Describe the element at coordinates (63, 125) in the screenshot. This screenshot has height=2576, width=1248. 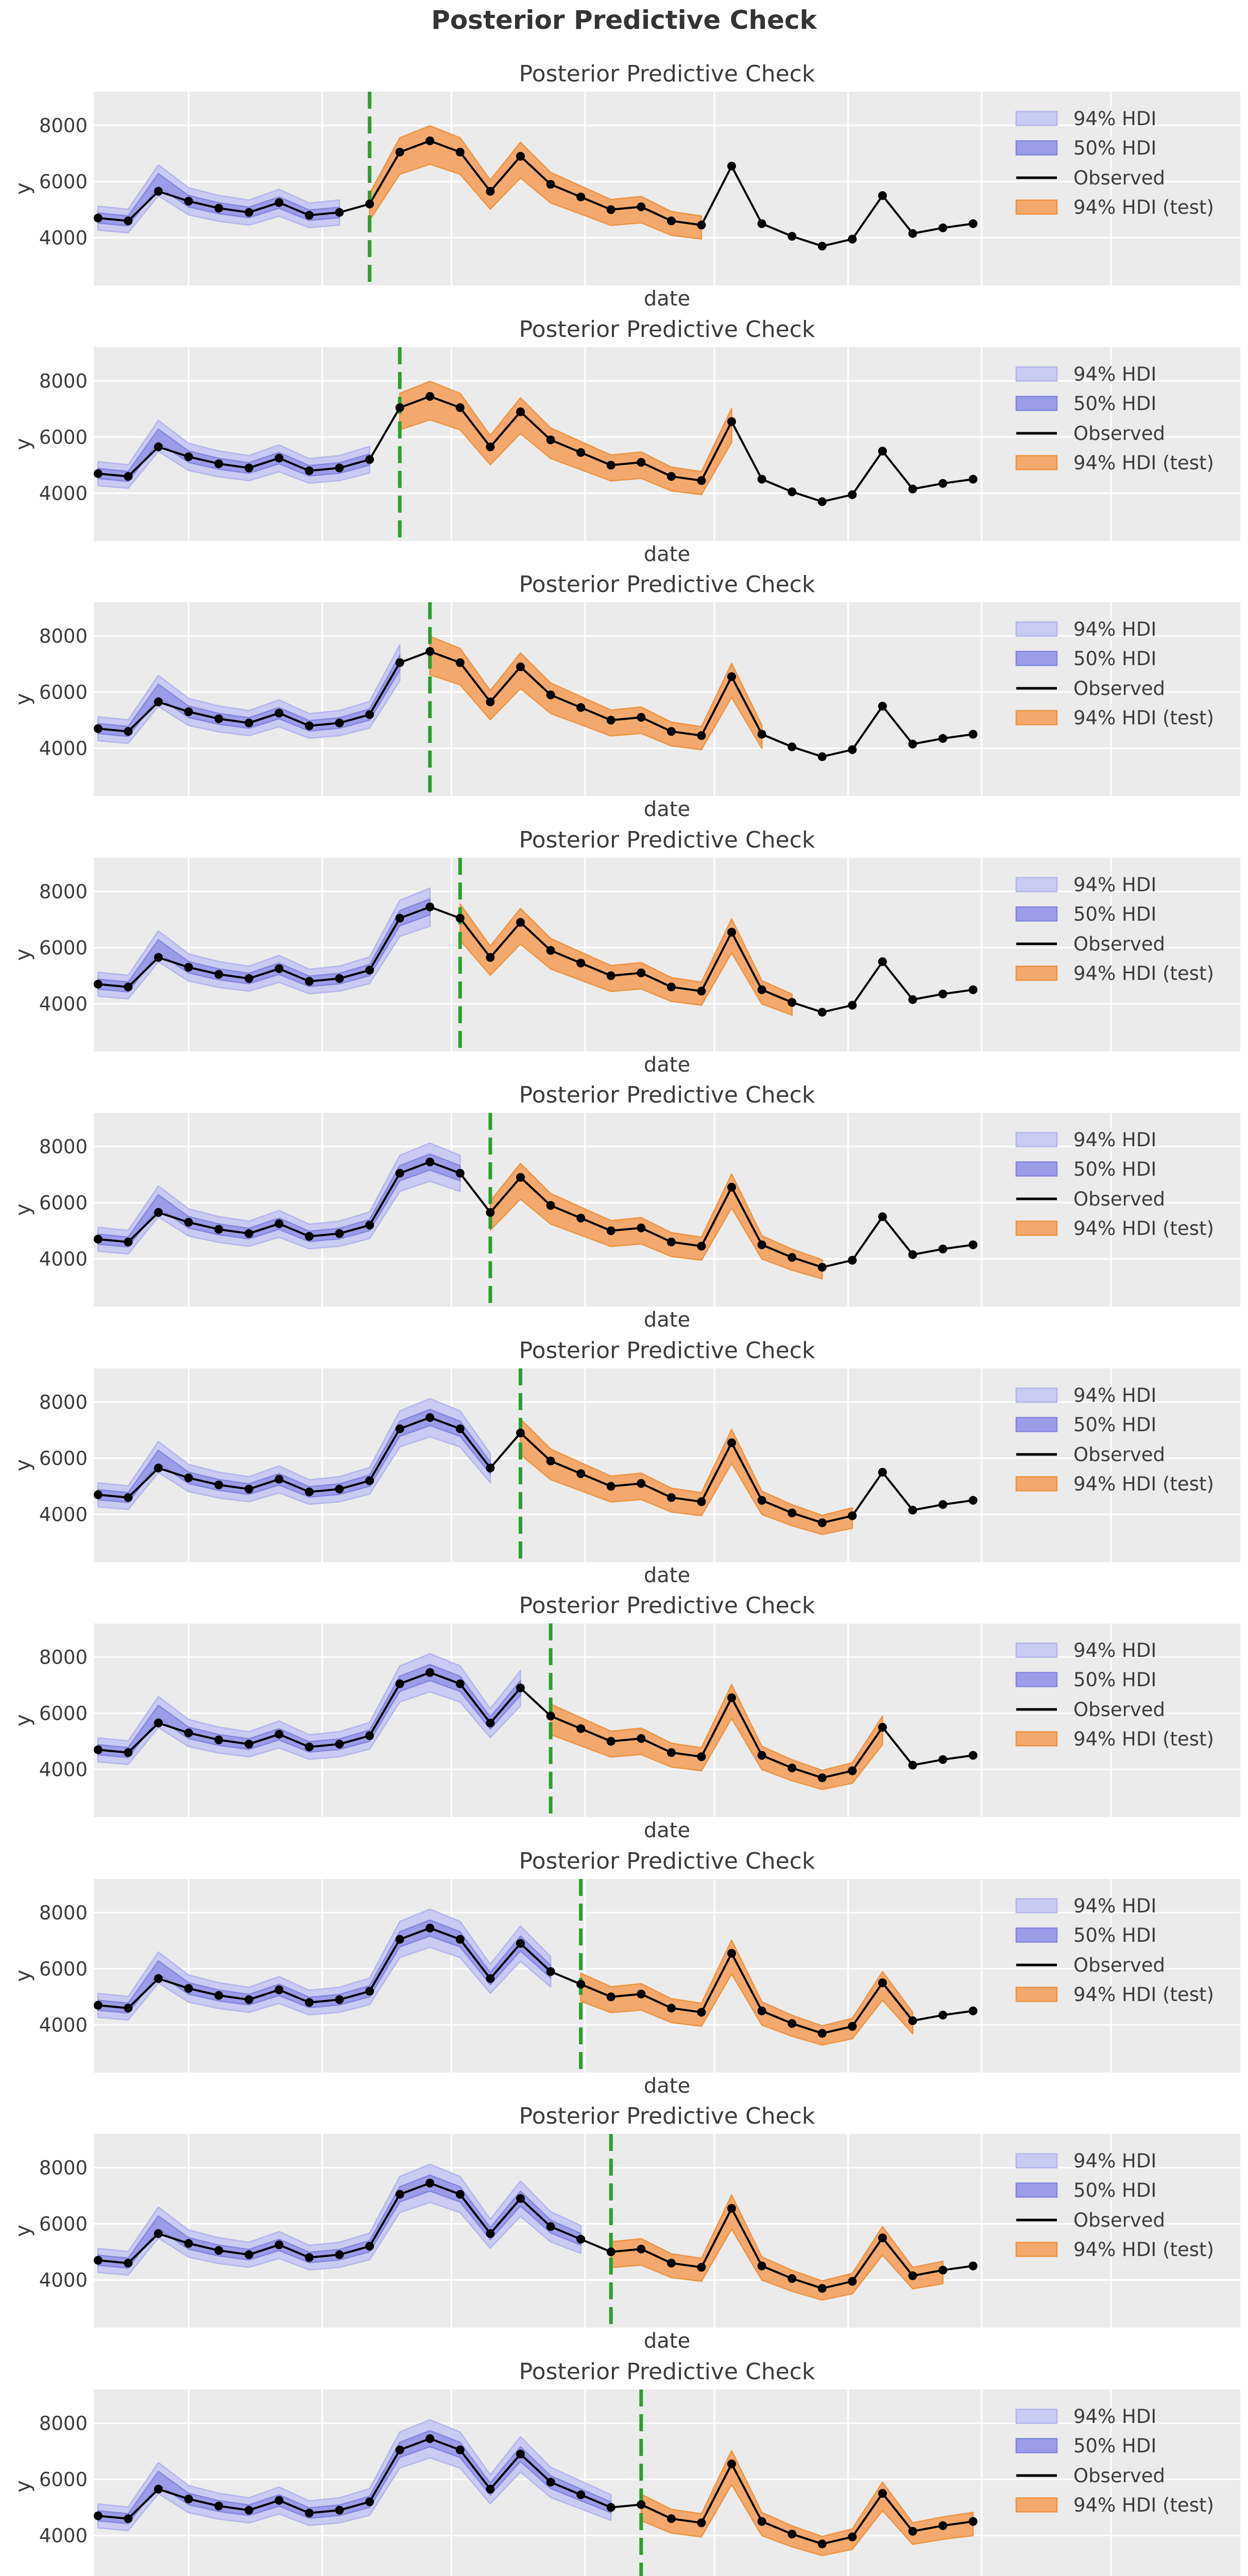
I see `y-tick-label: 8000` at that location.